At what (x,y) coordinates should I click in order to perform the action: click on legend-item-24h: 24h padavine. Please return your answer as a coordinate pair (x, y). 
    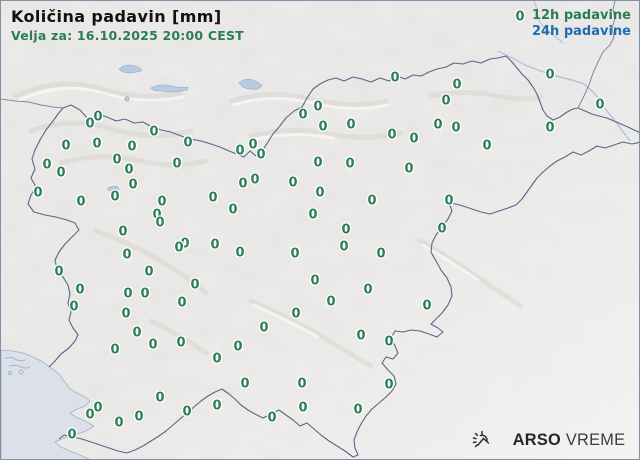
    Looking at the image, I should click on (581, 32).